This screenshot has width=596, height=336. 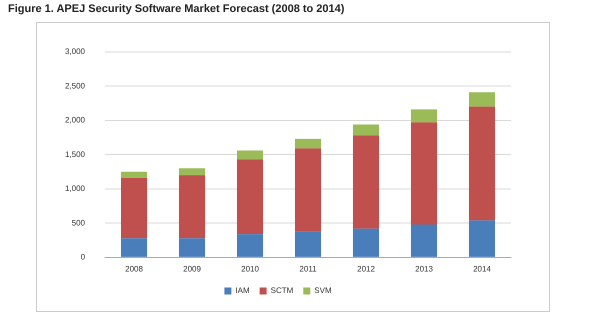 What do you see at coordinates (323, 291) in the screenshot?
I see `legend-label: SVM` at bounding box center [323, 291].